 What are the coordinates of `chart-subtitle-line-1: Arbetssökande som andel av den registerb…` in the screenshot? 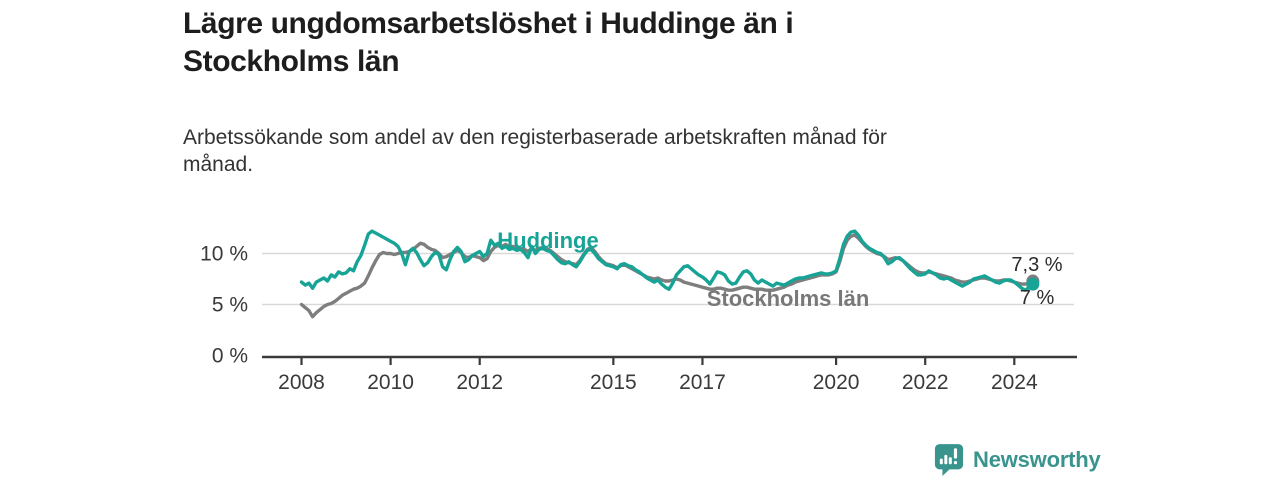 It's located at (535, 137).